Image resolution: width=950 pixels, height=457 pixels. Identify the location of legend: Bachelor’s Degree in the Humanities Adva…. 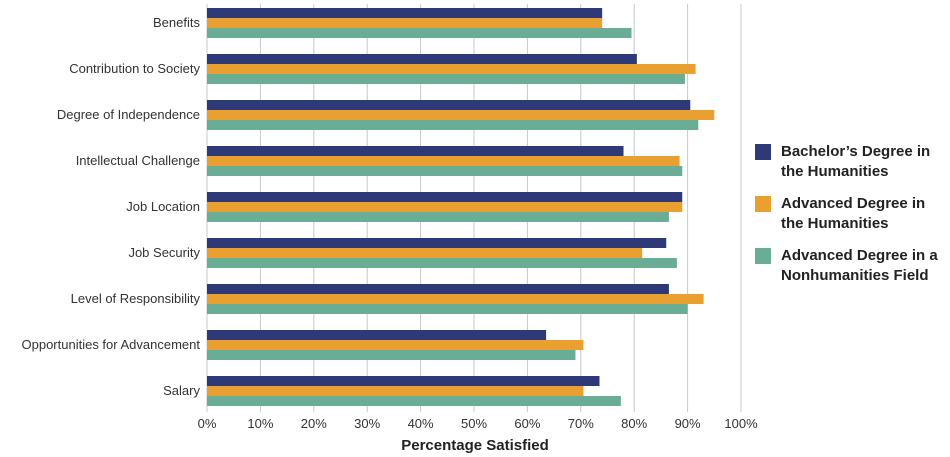
(852, 220).